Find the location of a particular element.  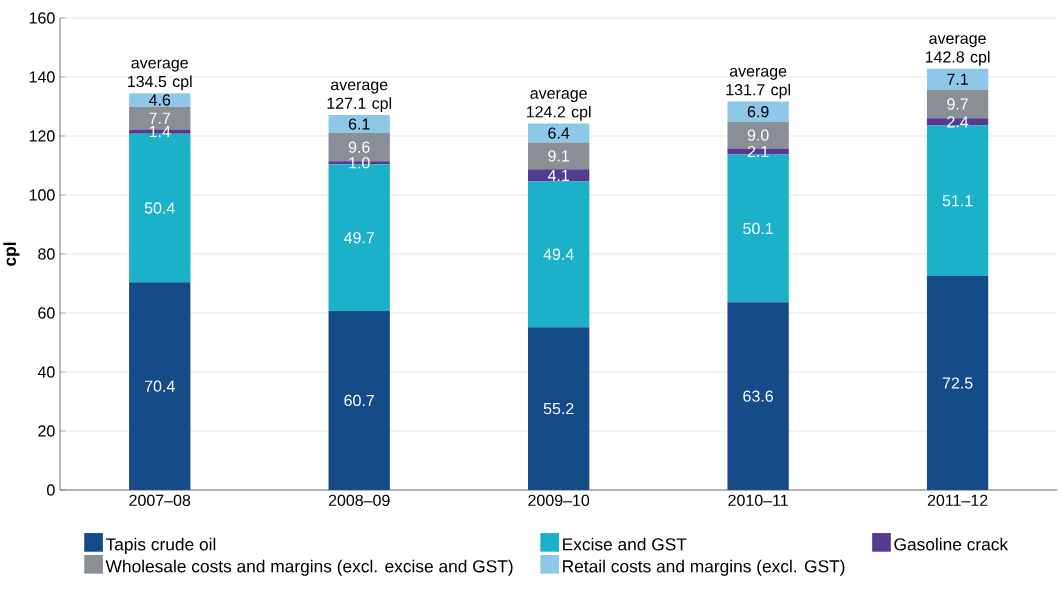

x-tick-label: 2010–11 is located at coordinates (758, 500).